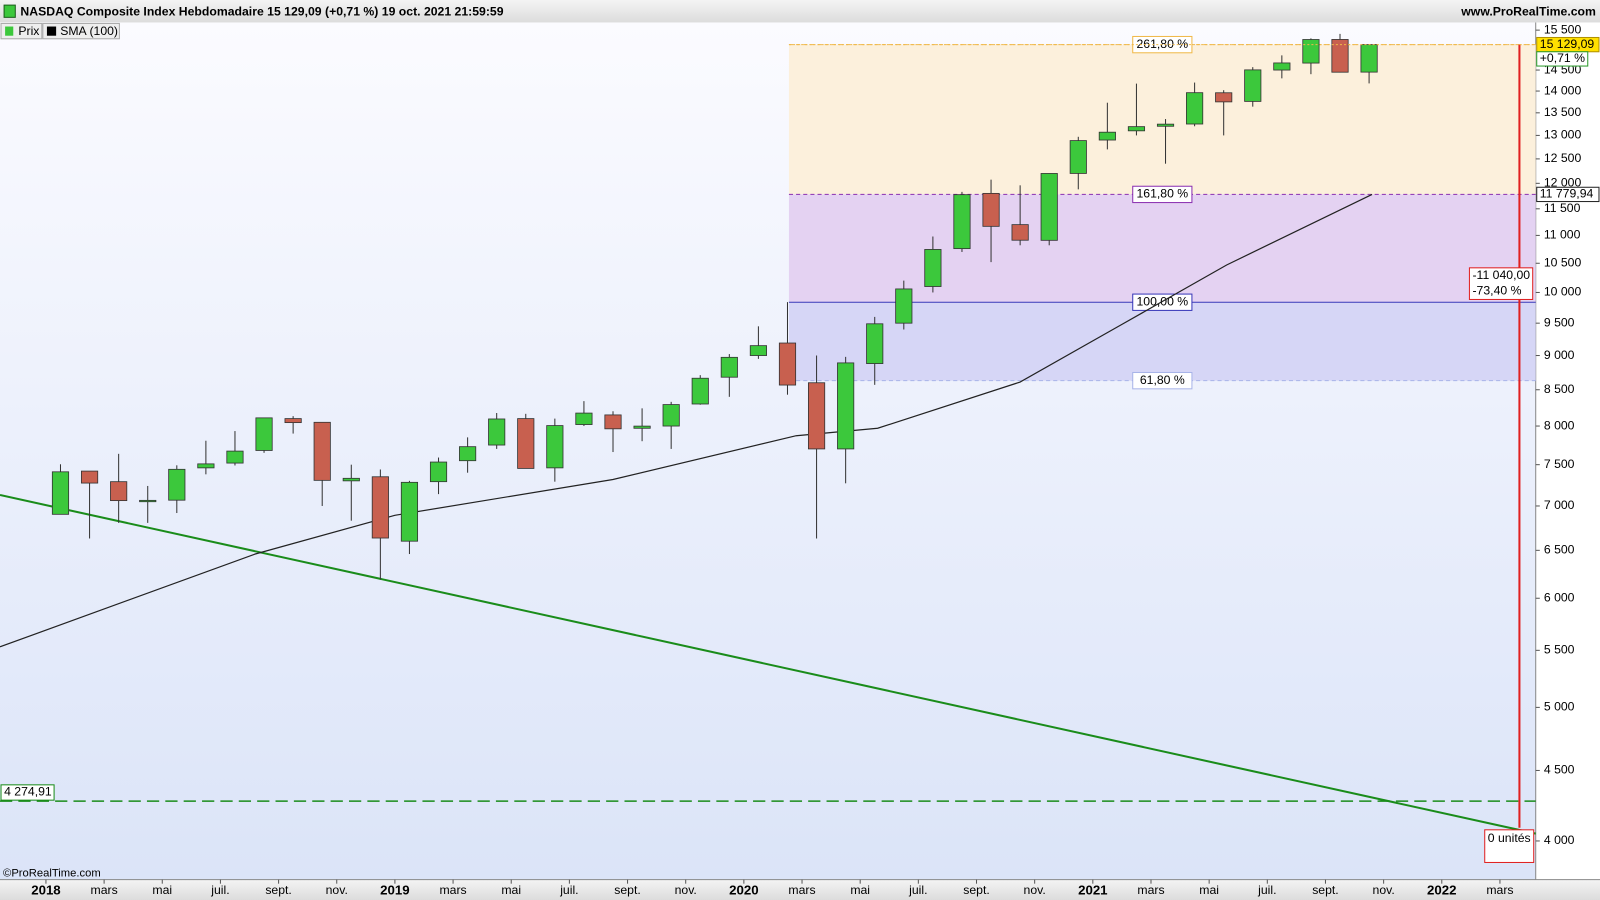  I want to click on support-label-box, so click(27, 792).